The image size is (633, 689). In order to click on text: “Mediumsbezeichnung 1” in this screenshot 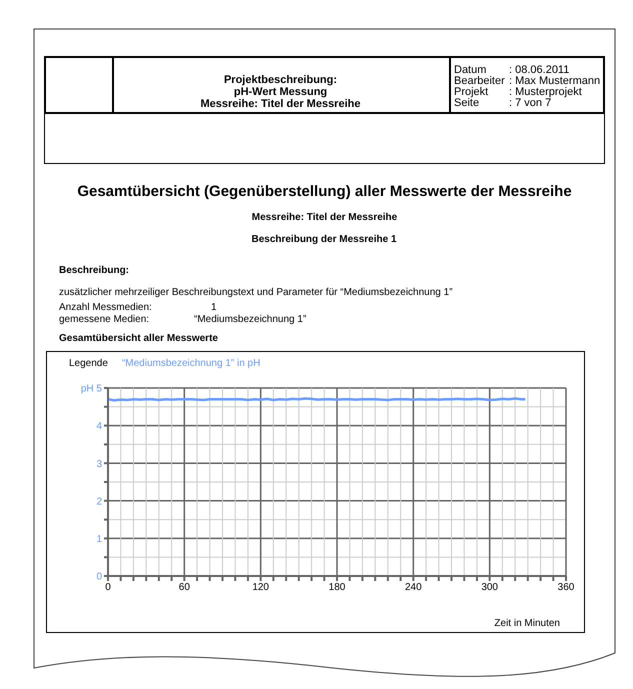, I will do `click(250, 320)`.